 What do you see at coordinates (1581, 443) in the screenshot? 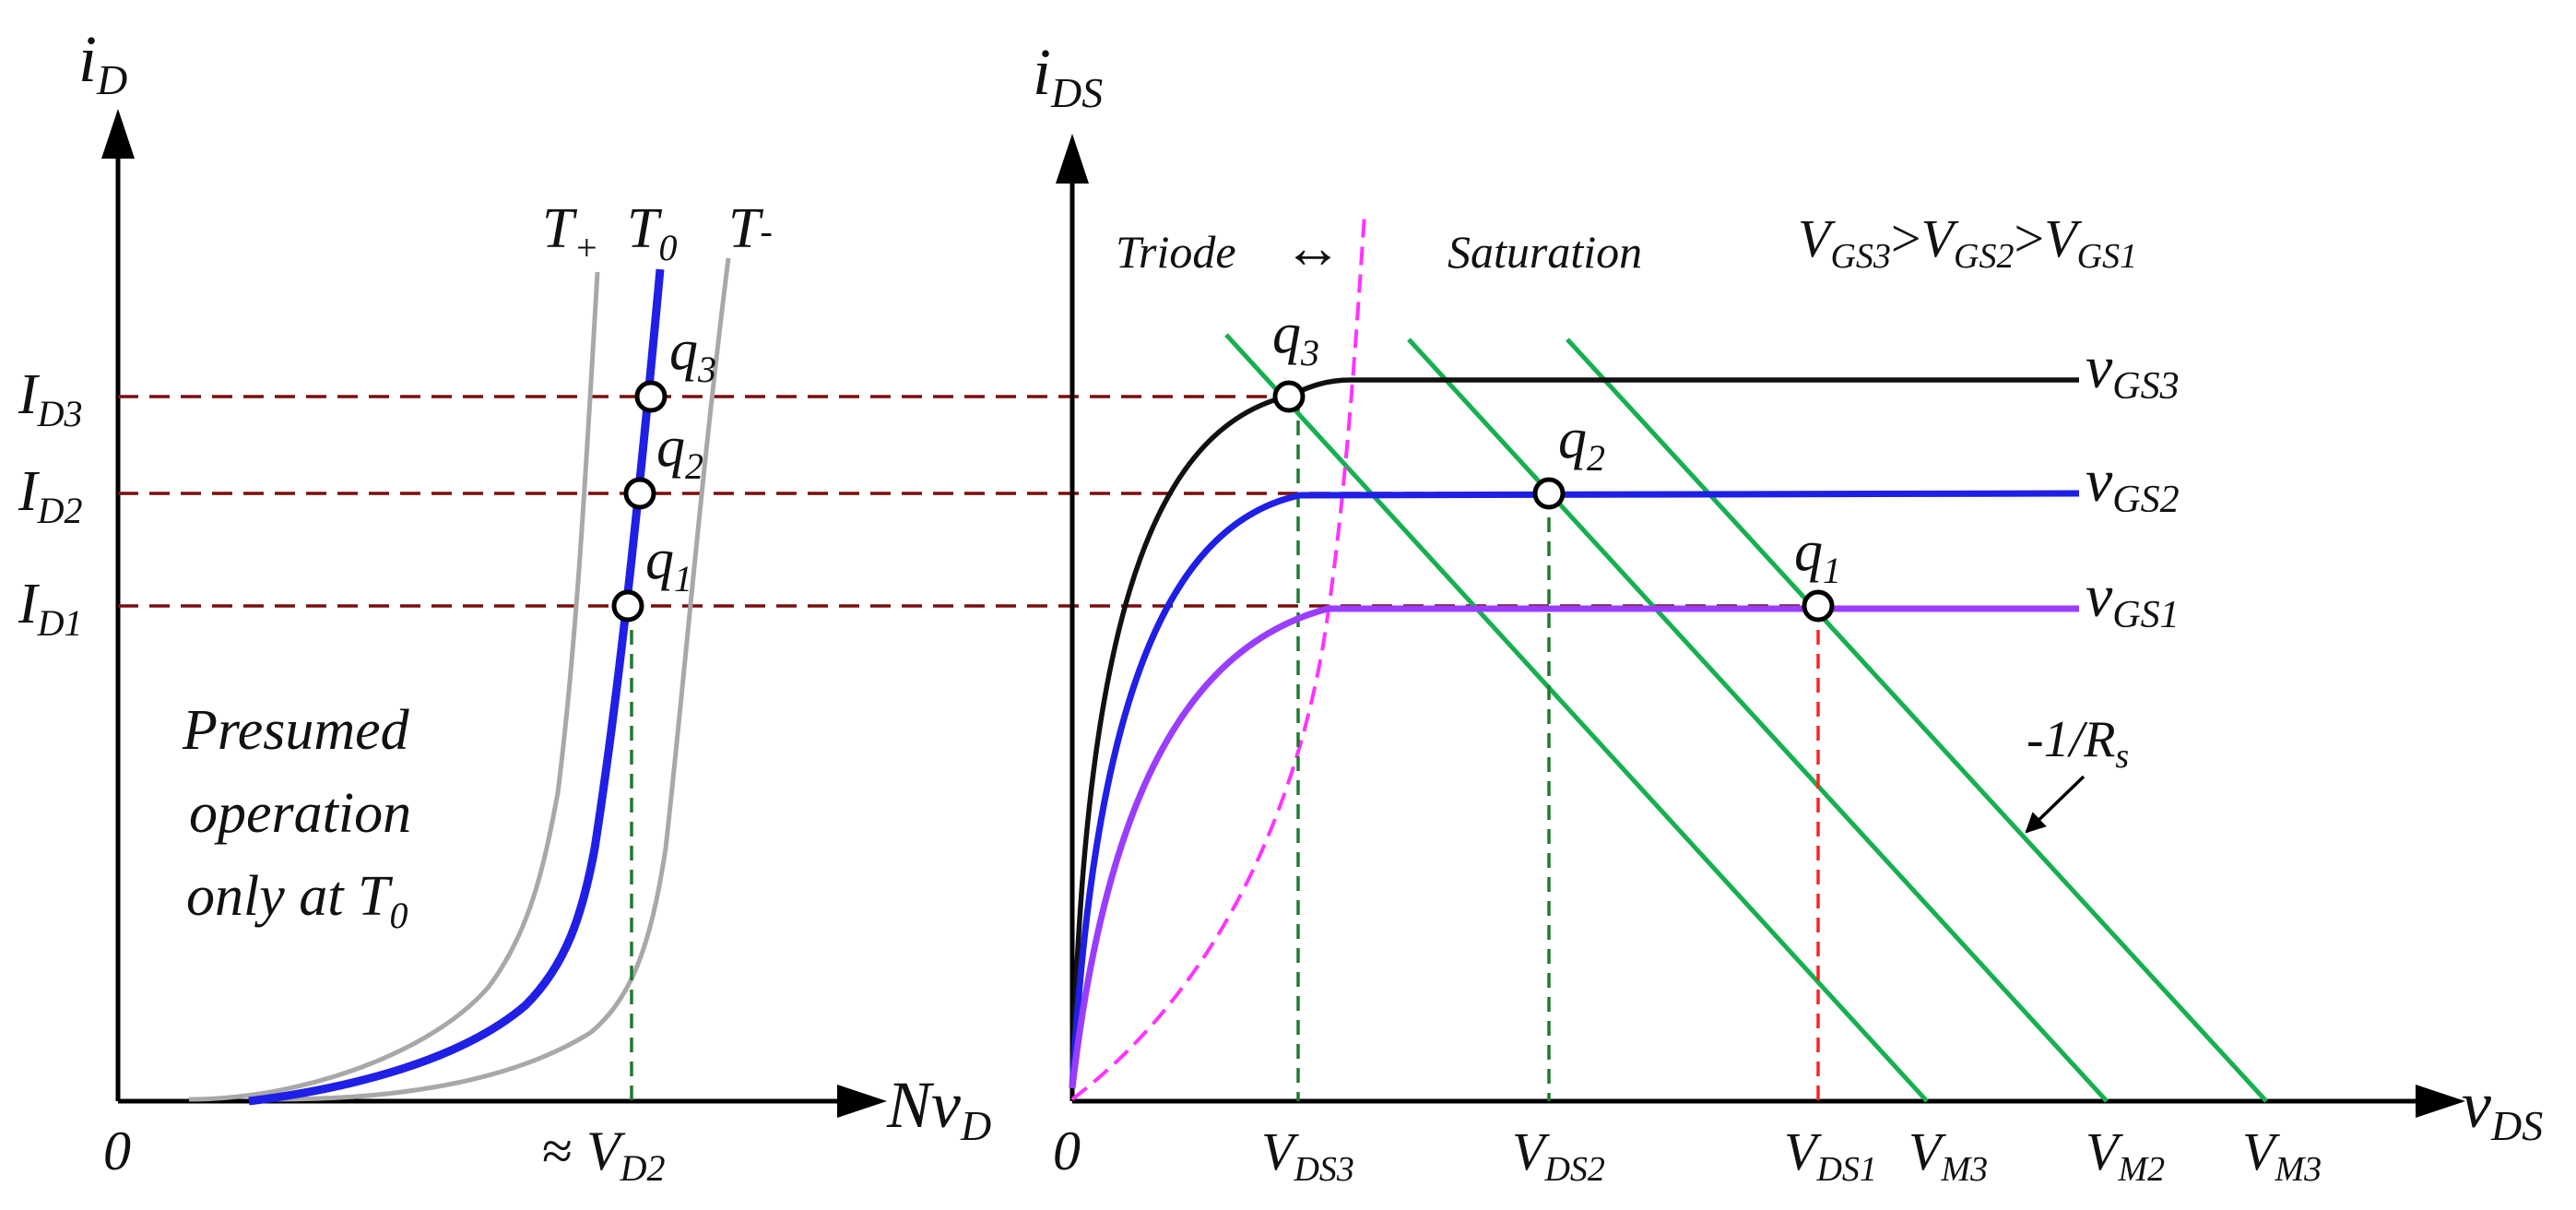
I see `right-label-q2: q2` at bounding box center [1581, 443].